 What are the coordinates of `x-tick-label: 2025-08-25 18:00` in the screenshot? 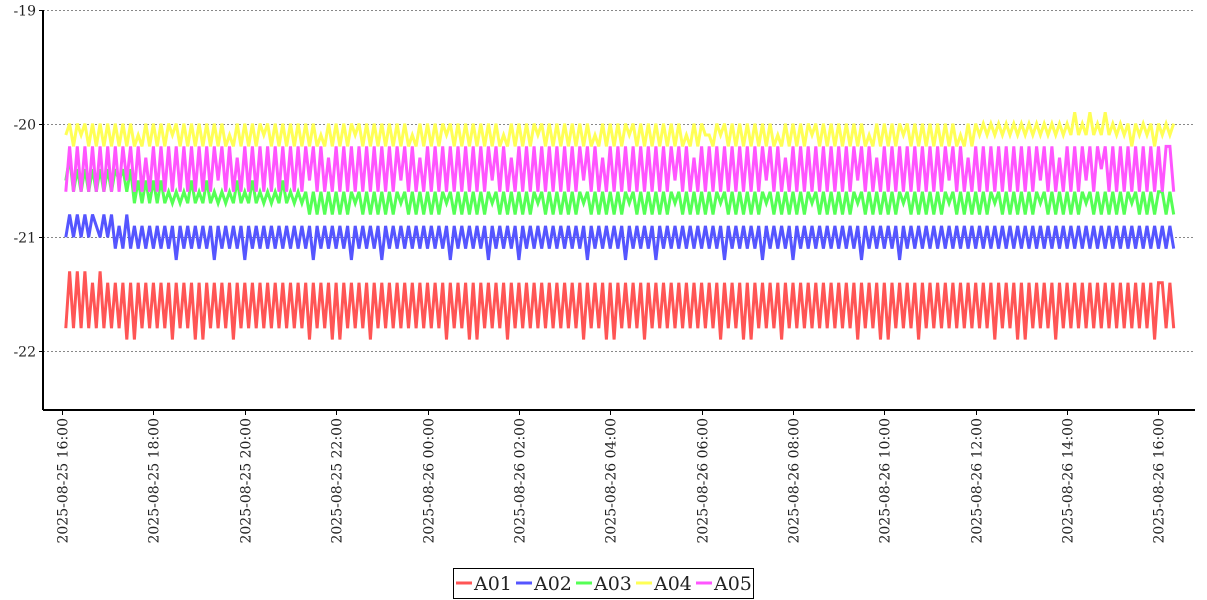 It's located at (155, 481).